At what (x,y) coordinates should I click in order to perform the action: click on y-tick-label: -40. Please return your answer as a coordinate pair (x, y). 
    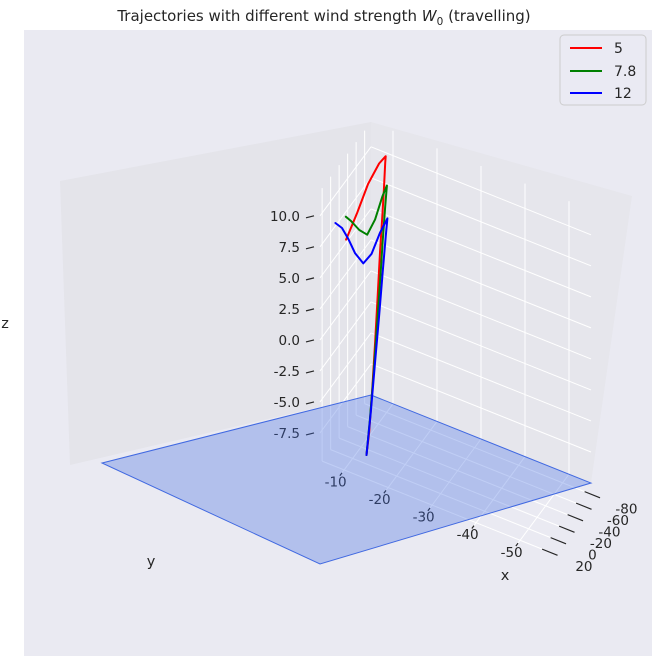
    Looking at the image, I should click on (609, 532).